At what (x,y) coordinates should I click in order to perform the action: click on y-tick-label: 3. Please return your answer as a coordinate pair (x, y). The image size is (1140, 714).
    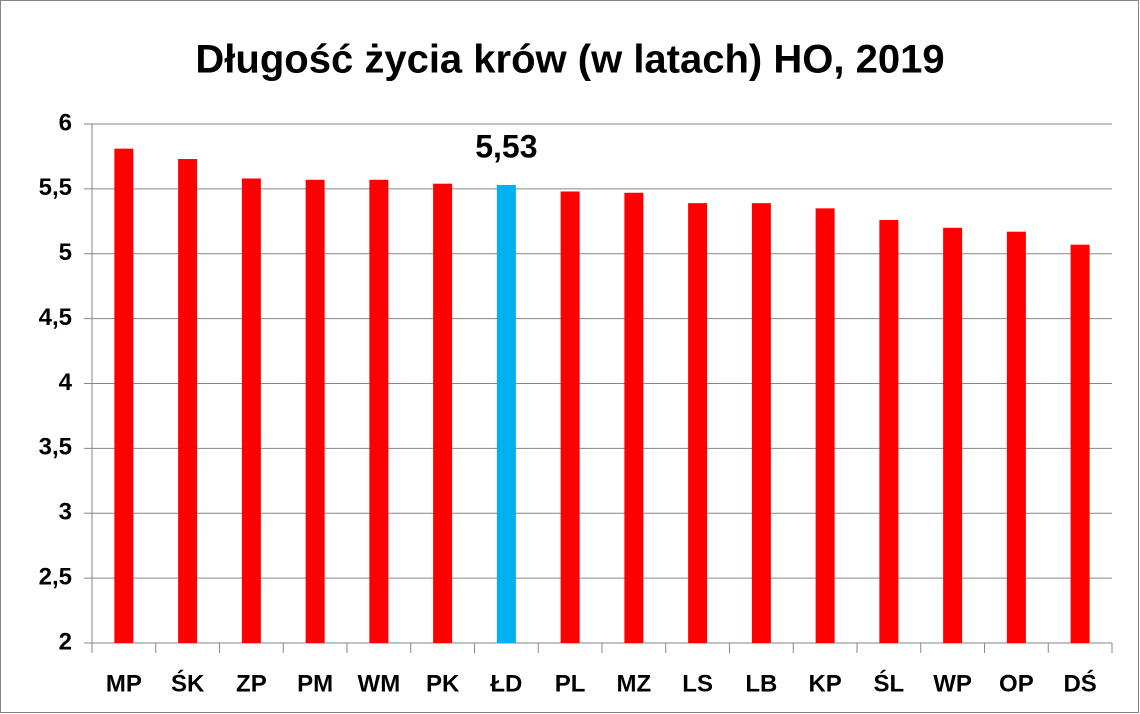
    Looking at the image, I should click on (65, 512).